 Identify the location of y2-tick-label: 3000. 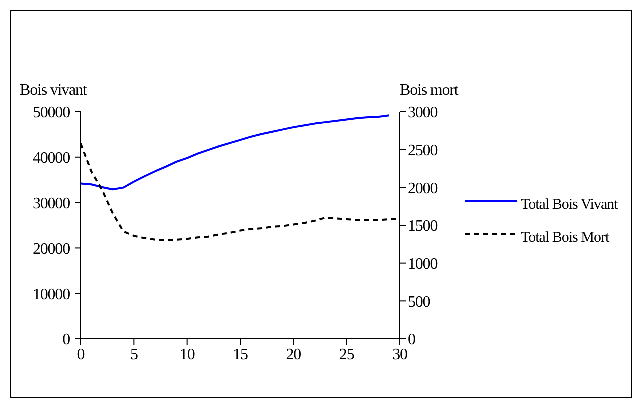
(423, 113).